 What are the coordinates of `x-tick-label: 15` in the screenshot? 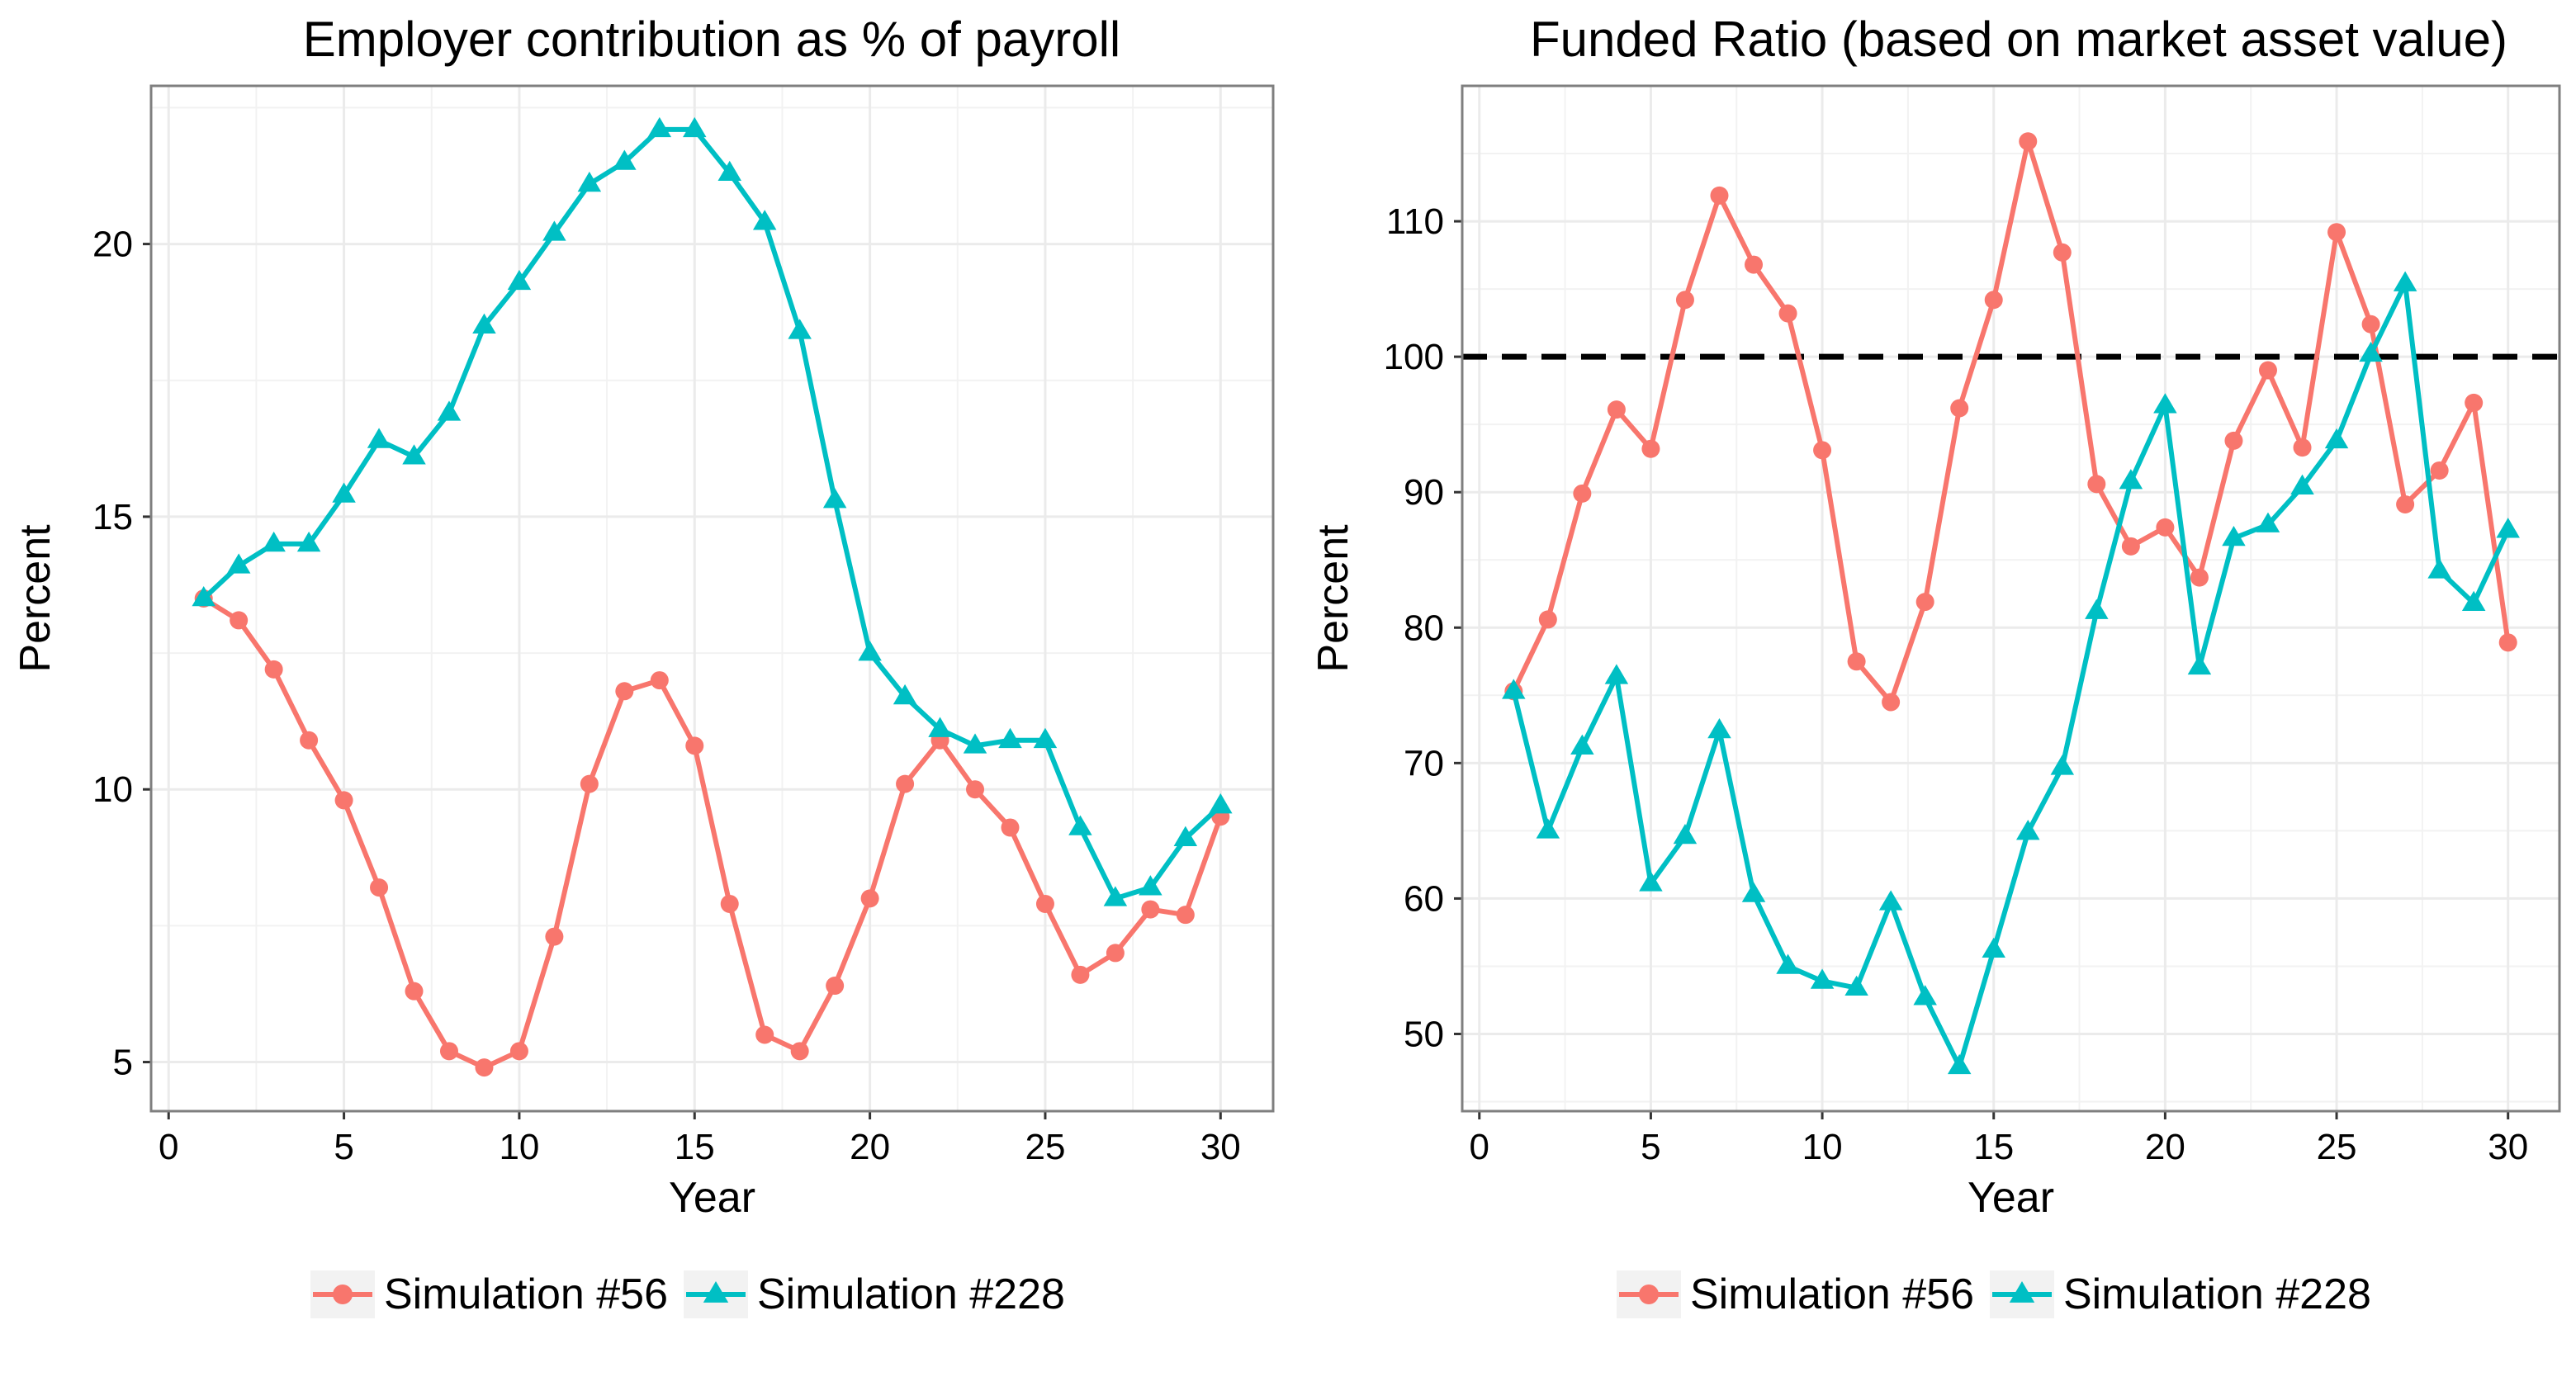 It's located at (1993, 1147).